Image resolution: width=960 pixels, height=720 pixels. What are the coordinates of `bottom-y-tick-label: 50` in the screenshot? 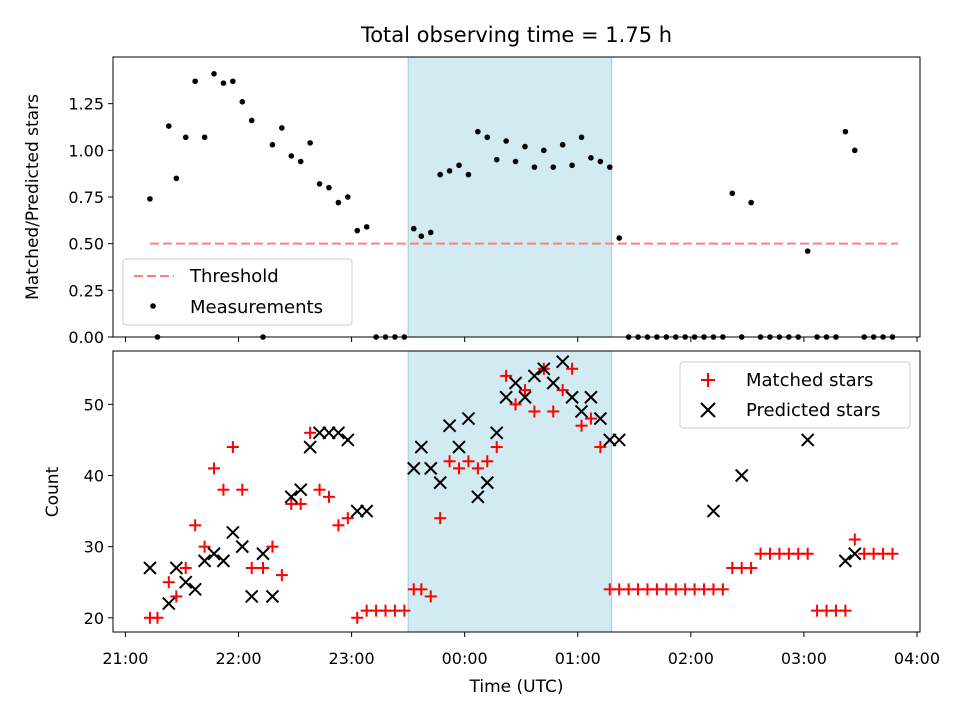 It's located at (94, 404).